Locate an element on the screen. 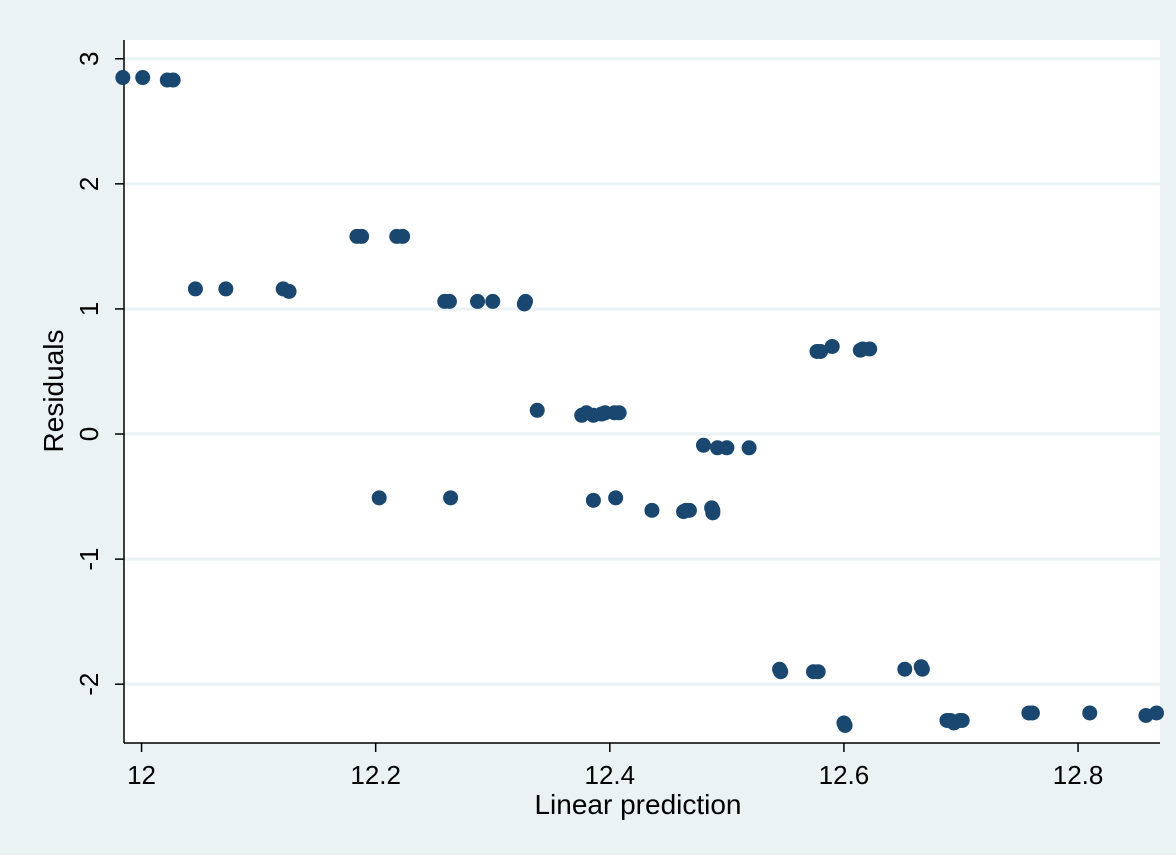 This screenshot has height=860, width=1176. y-tick-label: -2 is located at coordinates (89, 684).